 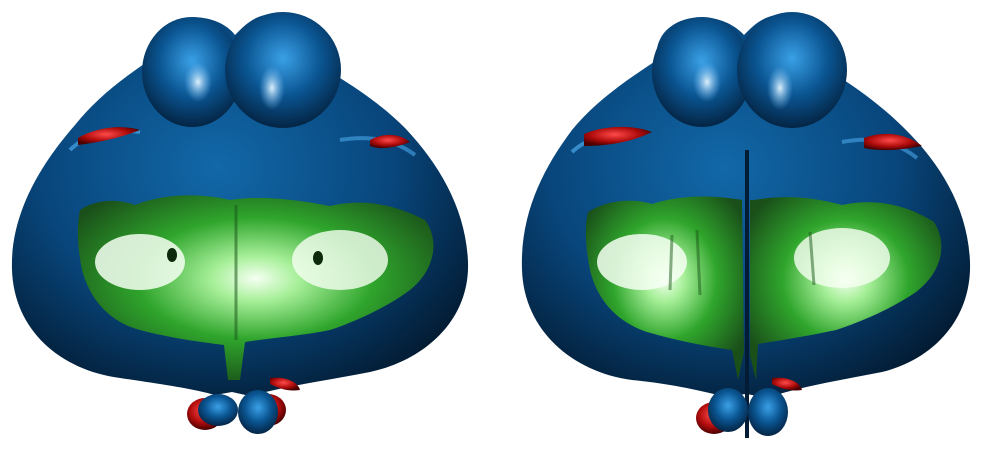 What do you see at coordinates (742, 262) in the screenshot?
I see `green-surface-fold` at bounding box center [742, 262].